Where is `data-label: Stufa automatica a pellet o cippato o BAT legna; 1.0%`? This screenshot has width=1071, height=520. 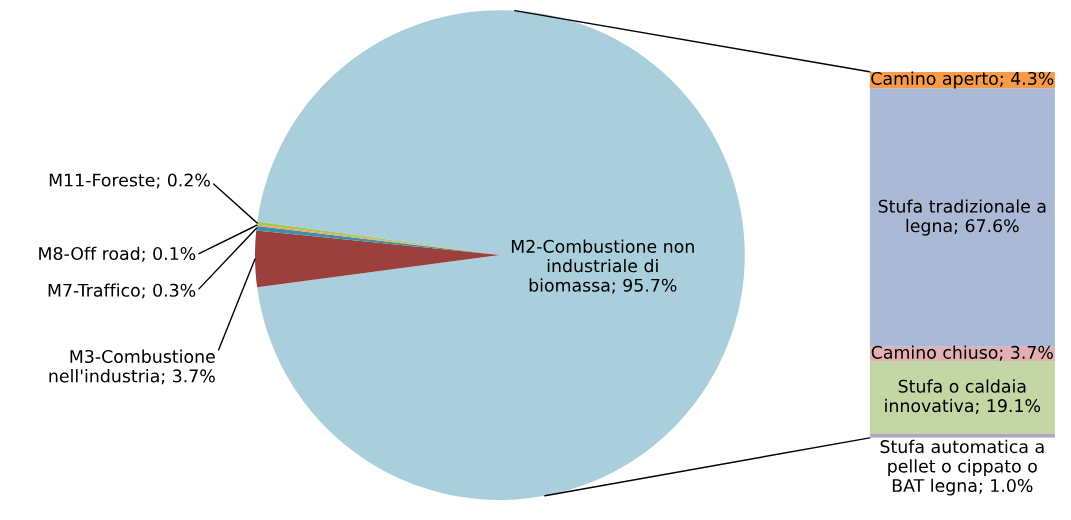 data-label: Stufa automatica a pellet o cippato o BAT legna; 1.0% is located at coordinates (962, 467).